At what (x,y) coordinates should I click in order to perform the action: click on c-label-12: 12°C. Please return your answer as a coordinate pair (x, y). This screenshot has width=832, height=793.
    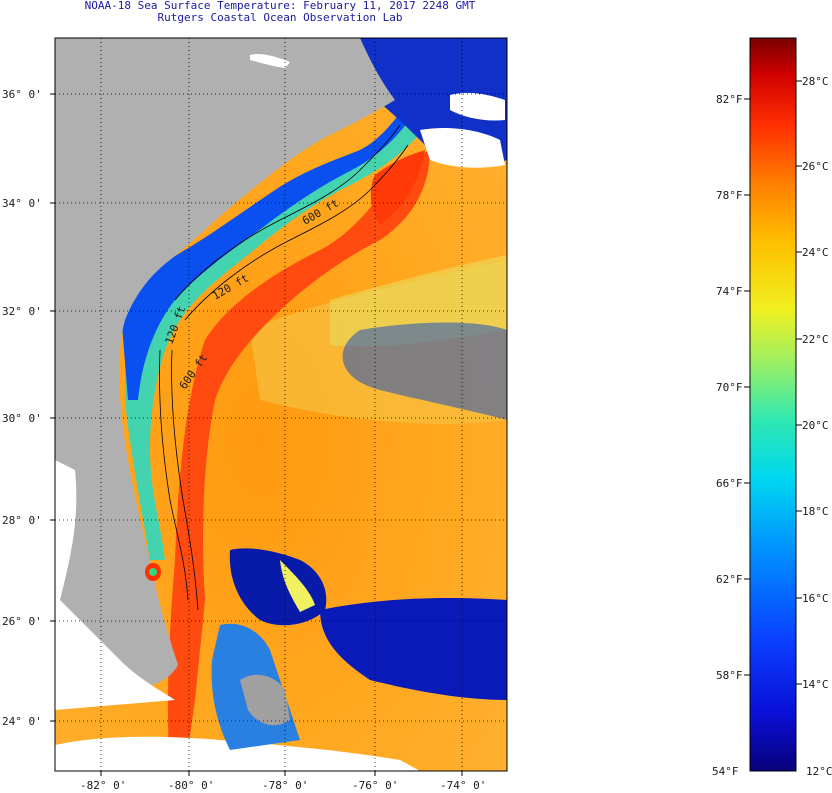
    Looking at the image, I should click on (819, 771).